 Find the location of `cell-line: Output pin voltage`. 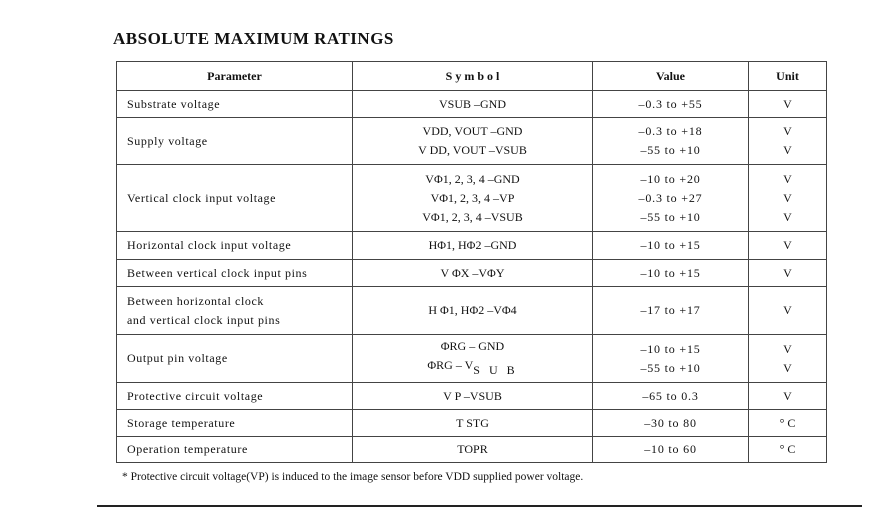

cell-line: Output pin voltage is located at coordinates (177, 358).